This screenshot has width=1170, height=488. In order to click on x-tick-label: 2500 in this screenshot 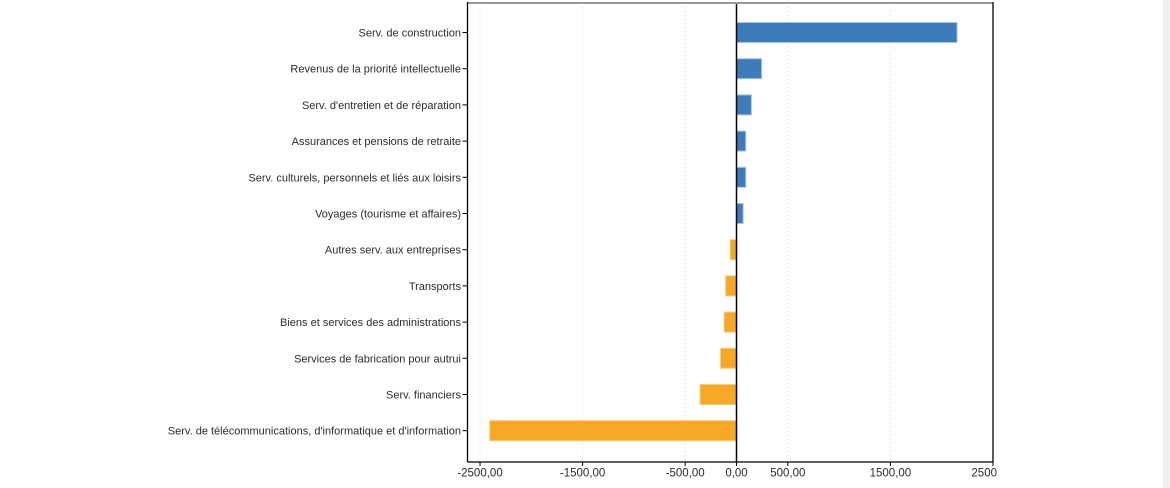, I will do `click(984, 474)`.